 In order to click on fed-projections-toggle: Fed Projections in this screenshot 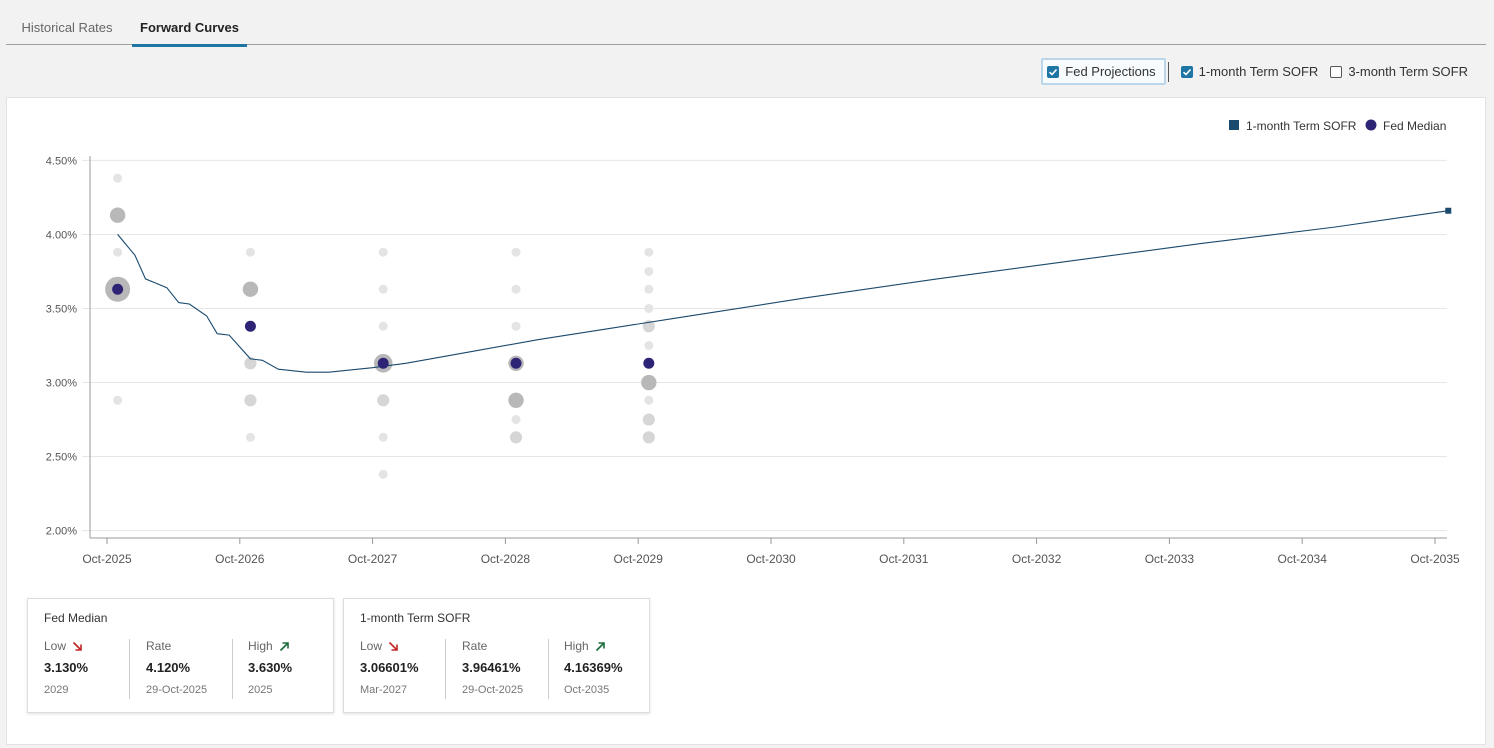, I will do `click(1103, 71)`.